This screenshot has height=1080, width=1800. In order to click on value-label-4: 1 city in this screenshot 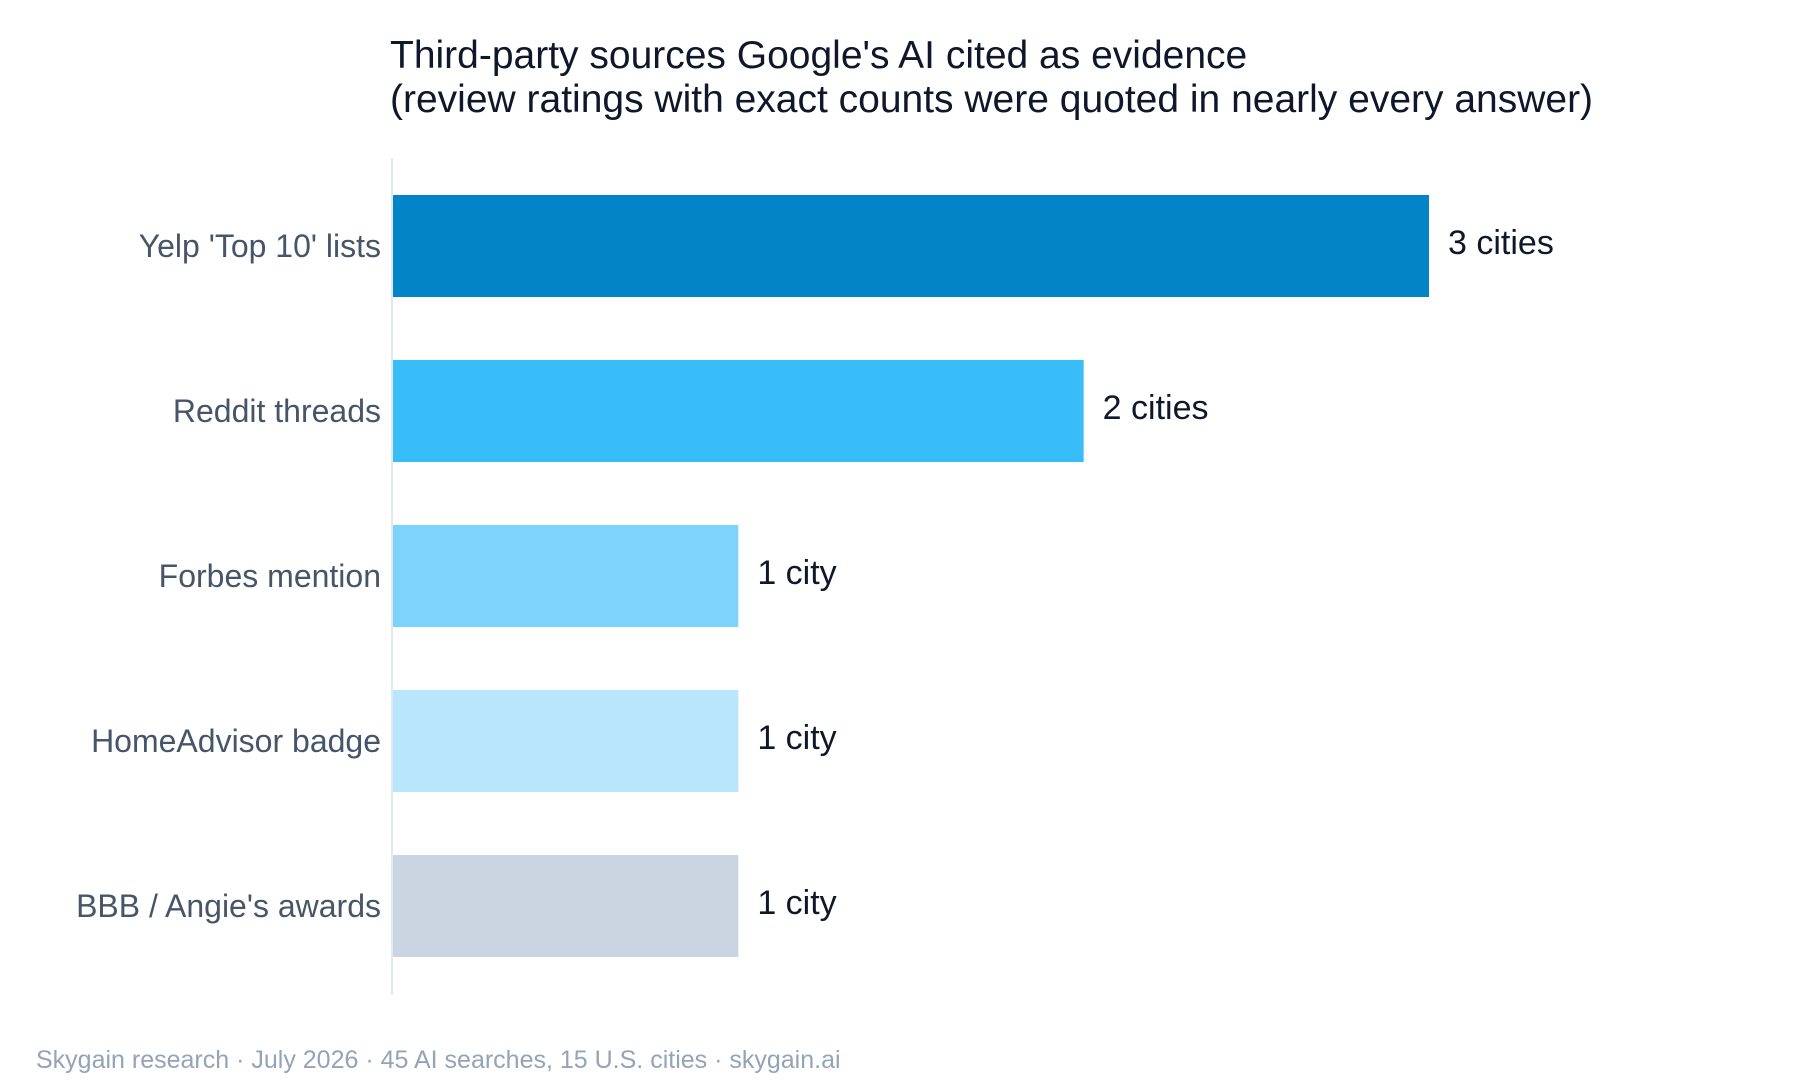, I will do `click(796, 738)`.